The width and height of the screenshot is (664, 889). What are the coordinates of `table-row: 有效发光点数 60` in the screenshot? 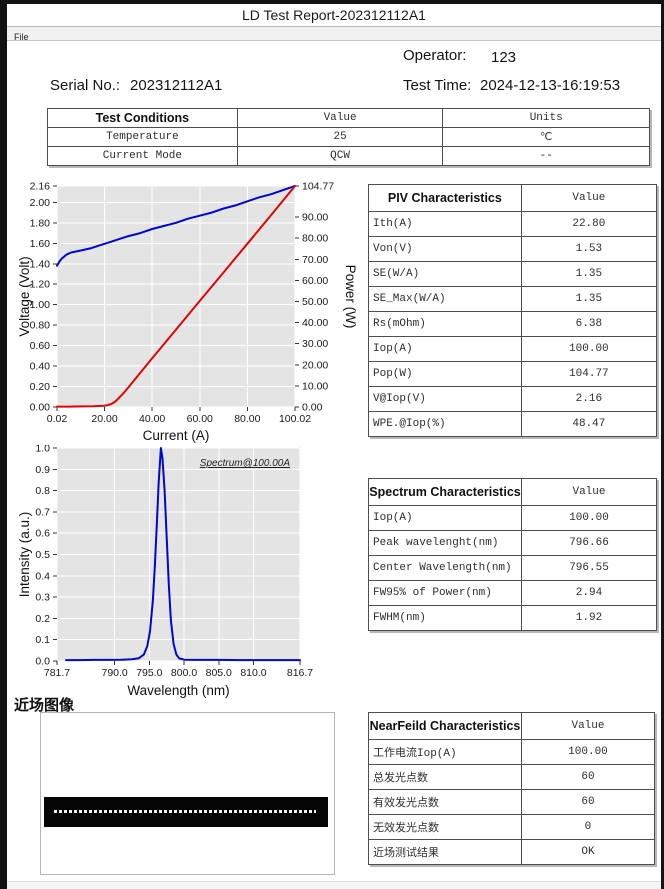 It's located at (512, 802).